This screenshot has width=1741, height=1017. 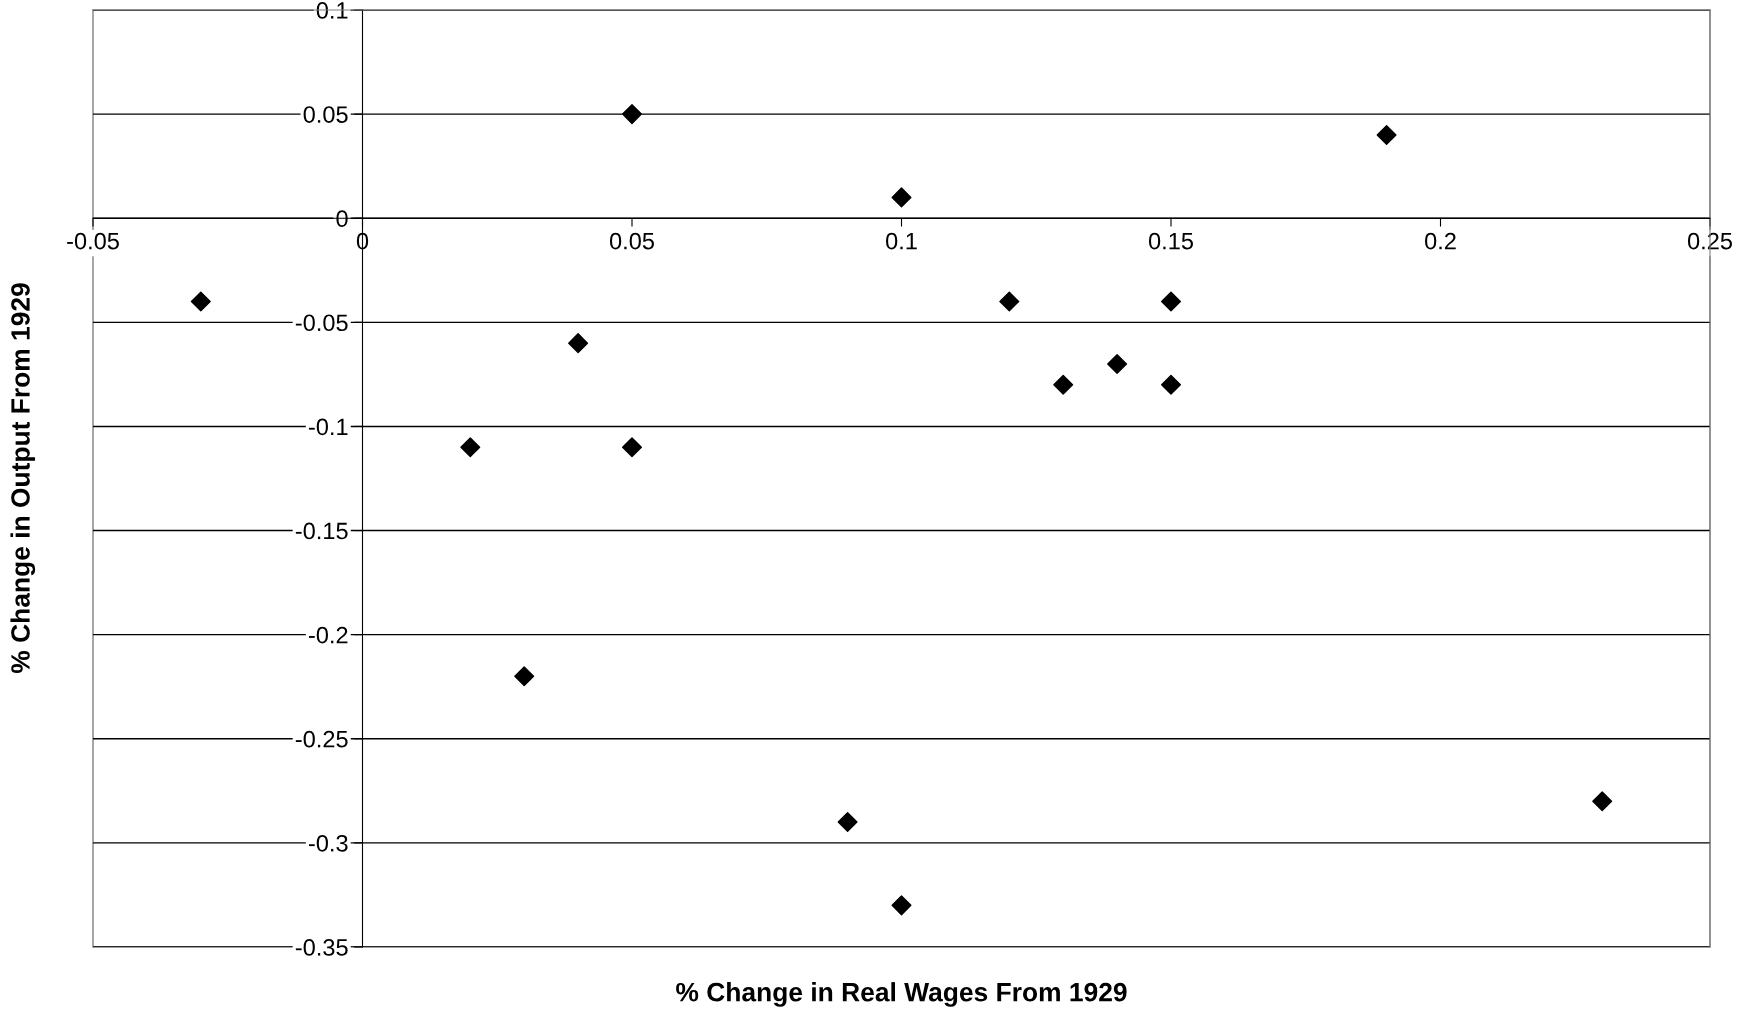 I want to click on x-tick-label: 0.25, so click(x=1709, y=241).